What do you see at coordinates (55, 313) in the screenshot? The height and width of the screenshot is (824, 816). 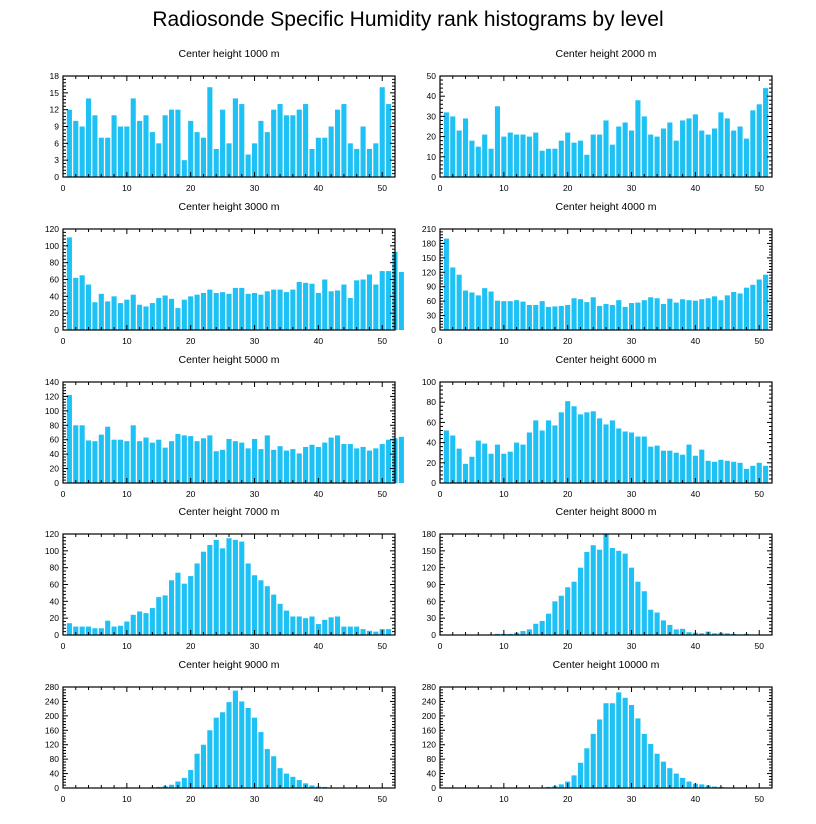 I see `y-tick-label: 20` at bounding box center [55, 313].